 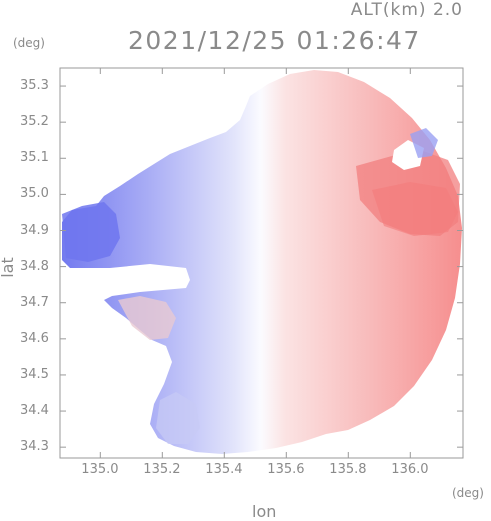 I want to click on x-tick-label: 135.6, so click(x=286, y=469).